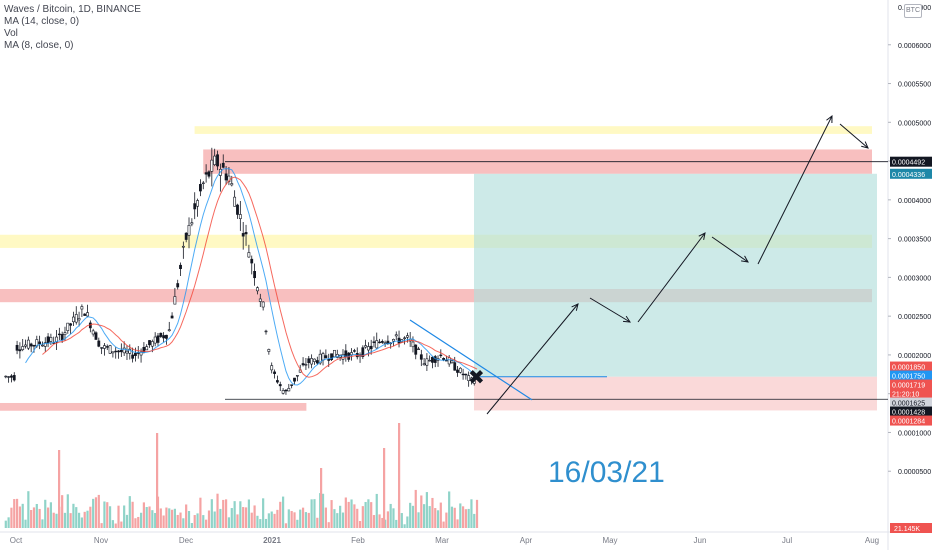 The height and width of the screenshot is (550, 932). I want to click on y-tick-label: 0.0001000, so click(914, 433).